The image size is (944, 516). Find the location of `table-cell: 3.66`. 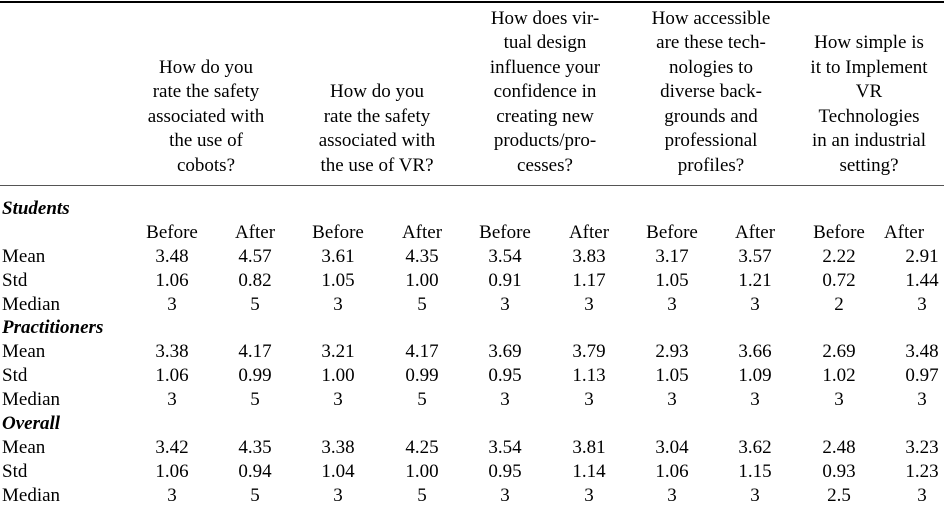

table-cell: 3.66 is located at coordinates (755, 351).